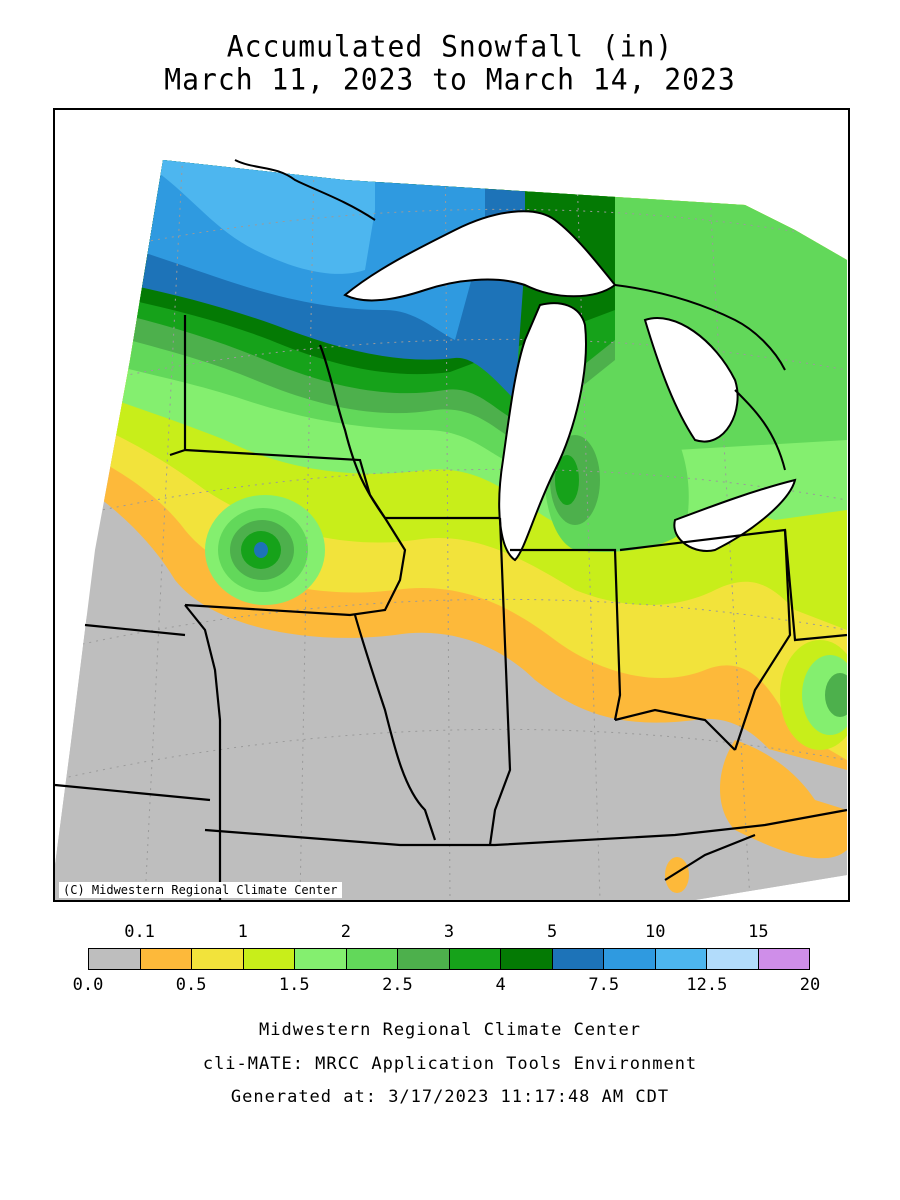 Image resolution: width=900 pixels, height=1200 pixels. What do you see at coordinates (710, 857) in the screenshot?
I see `border-tn-va` at bounding box center [710, 857].